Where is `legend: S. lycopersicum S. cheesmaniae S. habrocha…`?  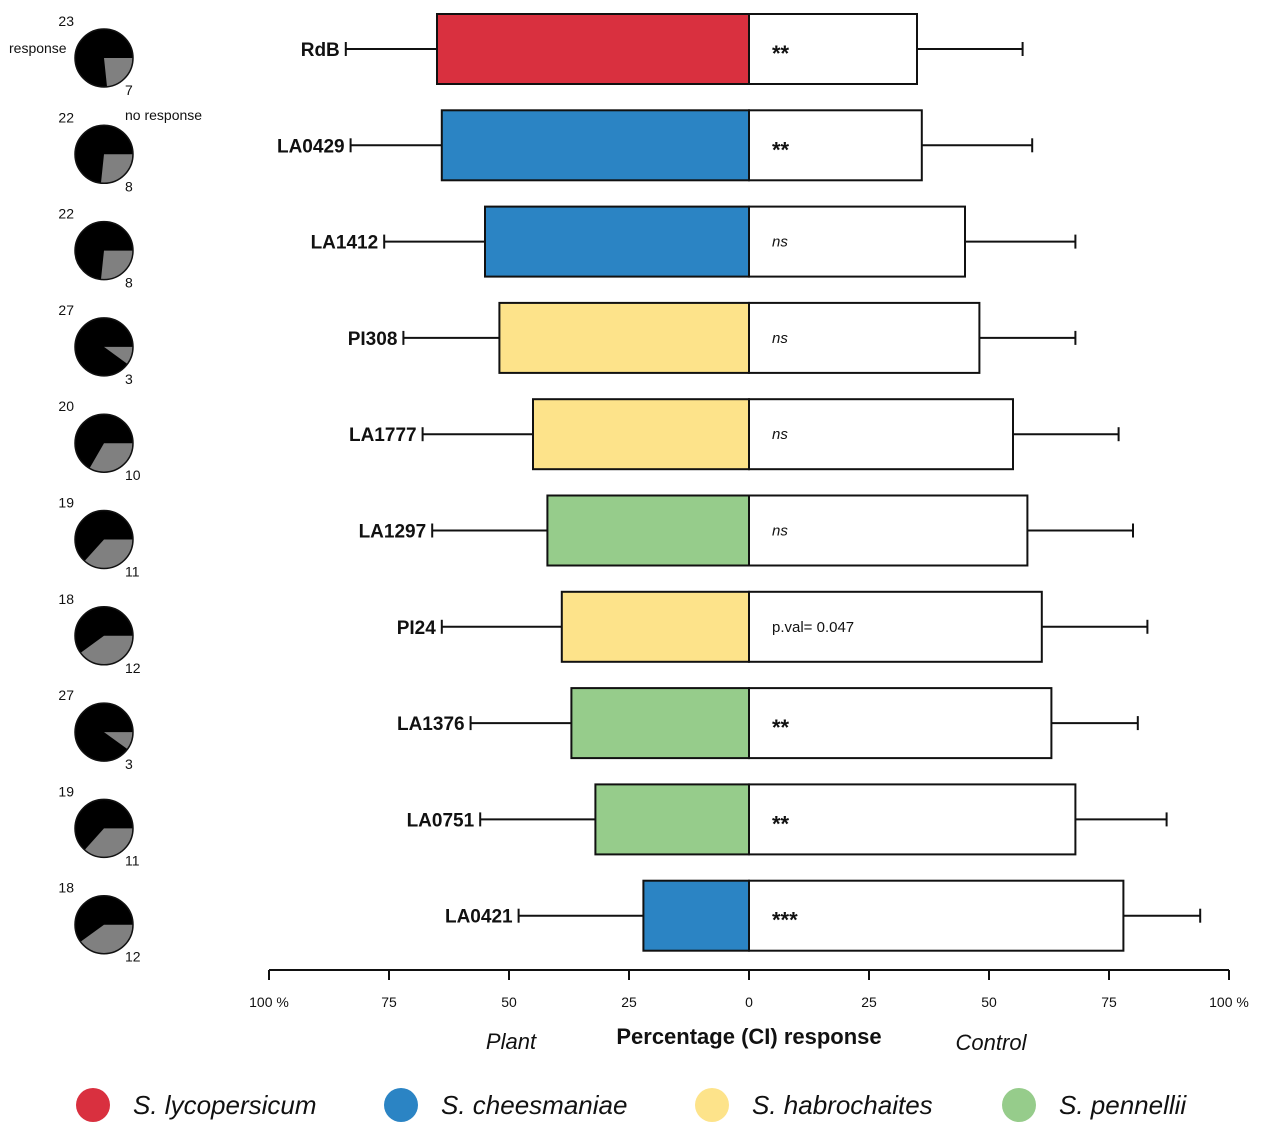 legend: S. lycopersicum S. cheesmaniae S. habrocha… is located at coordinates (631, 1105).